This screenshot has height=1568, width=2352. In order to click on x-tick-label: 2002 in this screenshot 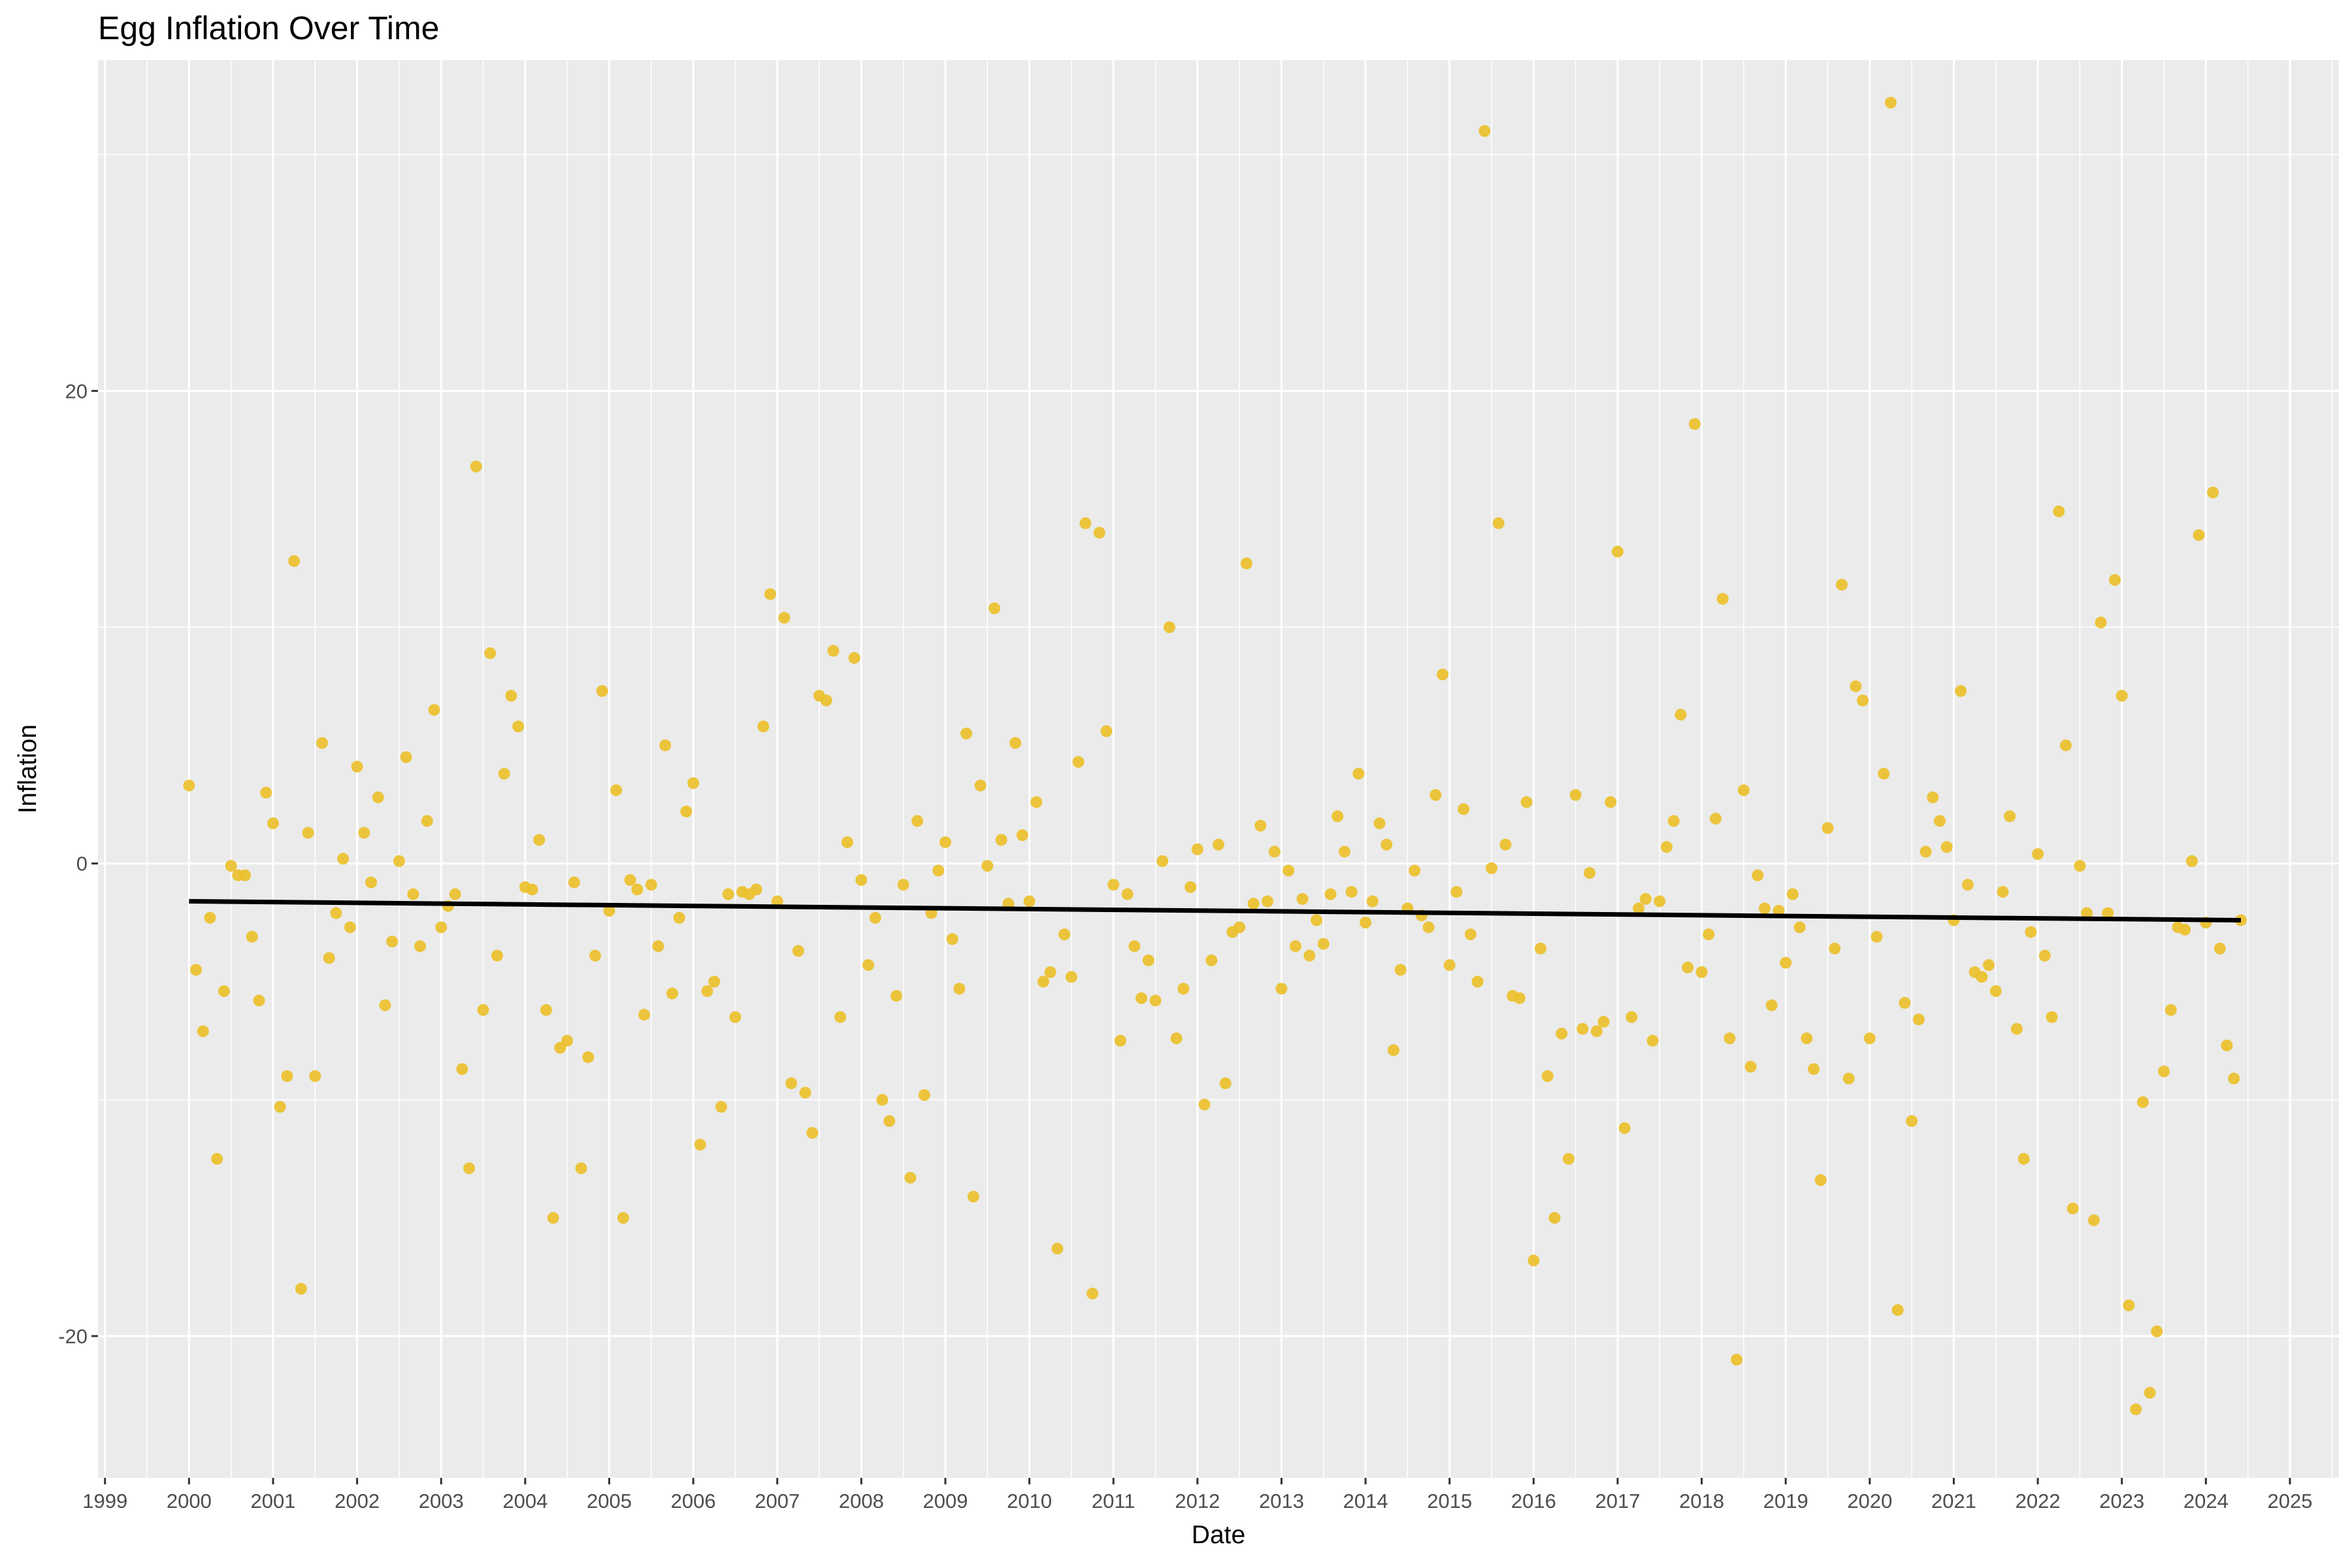, I will do `click(357, 1501)`.